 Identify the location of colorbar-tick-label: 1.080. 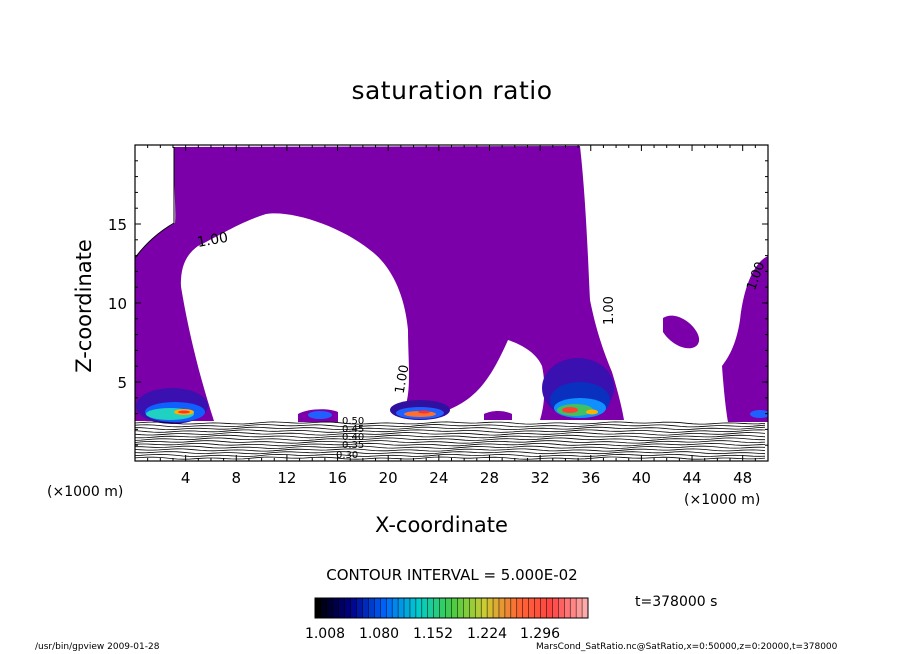
(379, 634).